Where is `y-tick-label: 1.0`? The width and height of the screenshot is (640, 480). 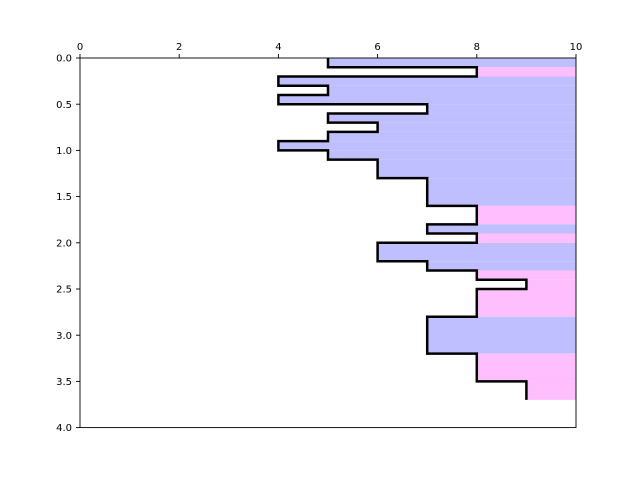
y-tick-label: 1.0 is located at coordinates (64, 151).